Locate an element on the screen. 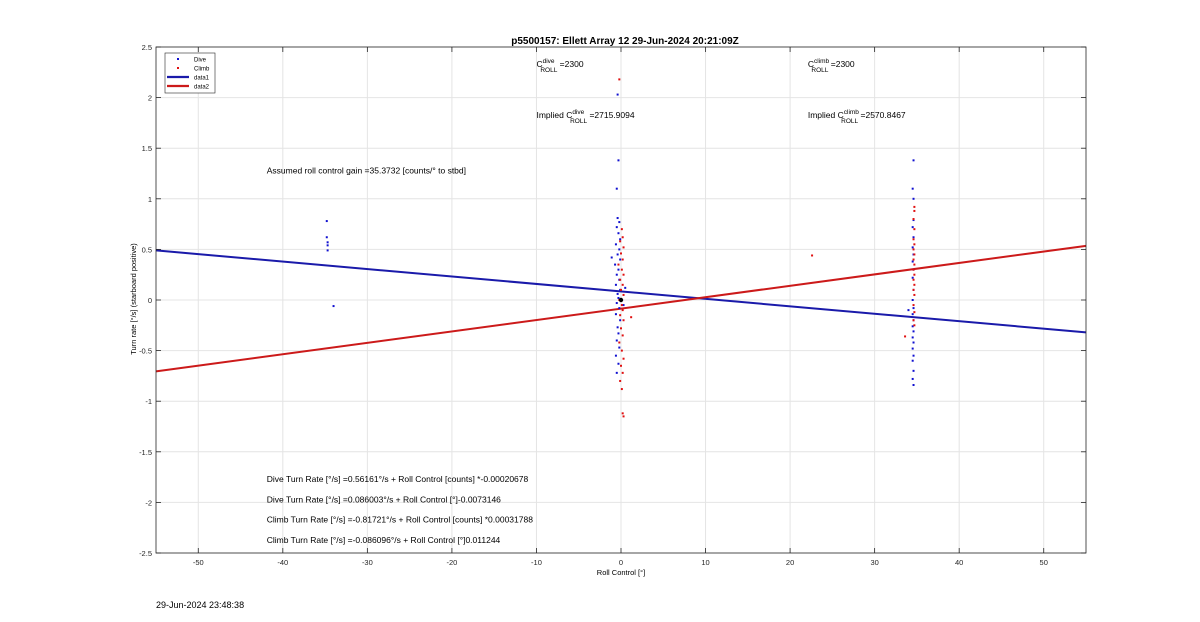 This screenshot has width=1200, height=622. x-tick-label: 20 is located at coordinates (790, 562).